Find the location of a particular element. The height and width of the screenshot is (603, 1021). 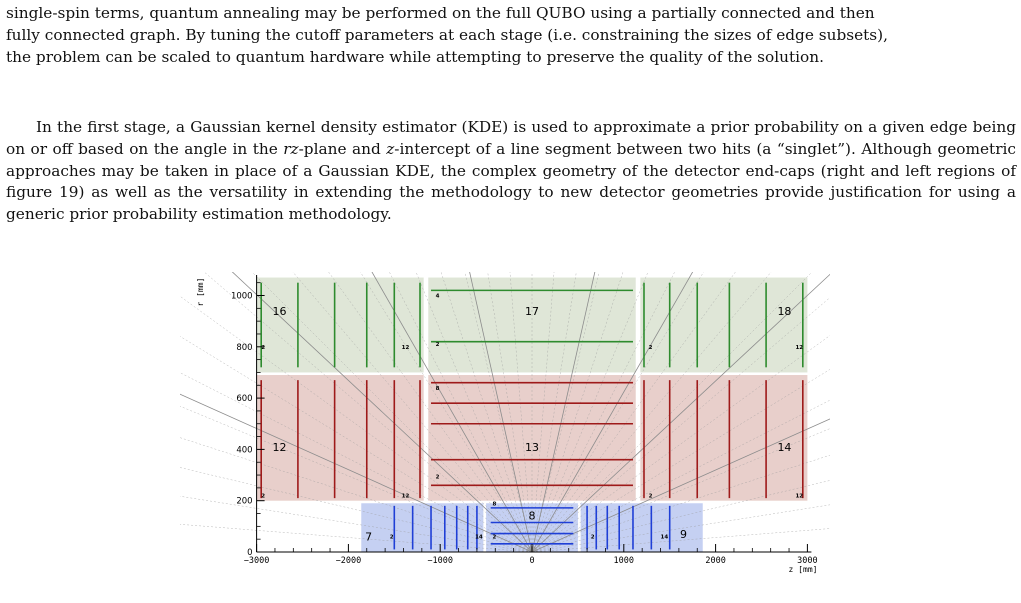

last-layer-label: 4 is located at coordinates (438, 297).